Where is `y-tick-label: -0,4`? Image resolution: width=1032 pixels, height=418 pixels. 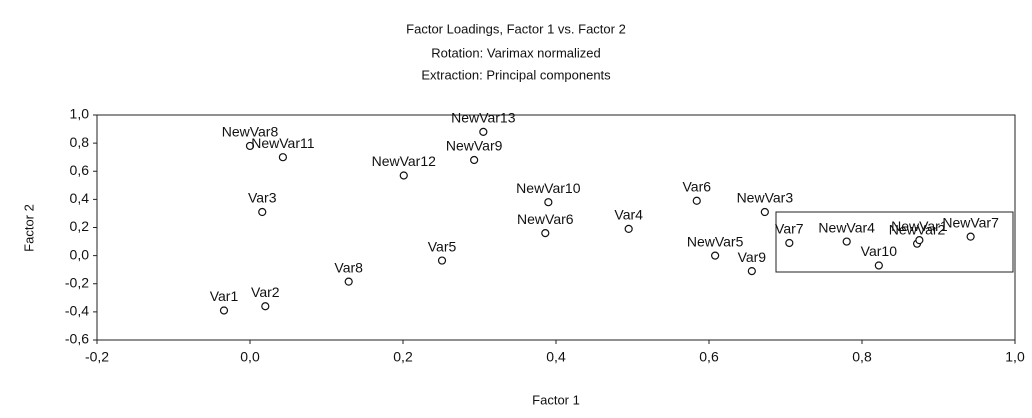 y-tick-label: -0,4 is located at coordinates (77, 311).